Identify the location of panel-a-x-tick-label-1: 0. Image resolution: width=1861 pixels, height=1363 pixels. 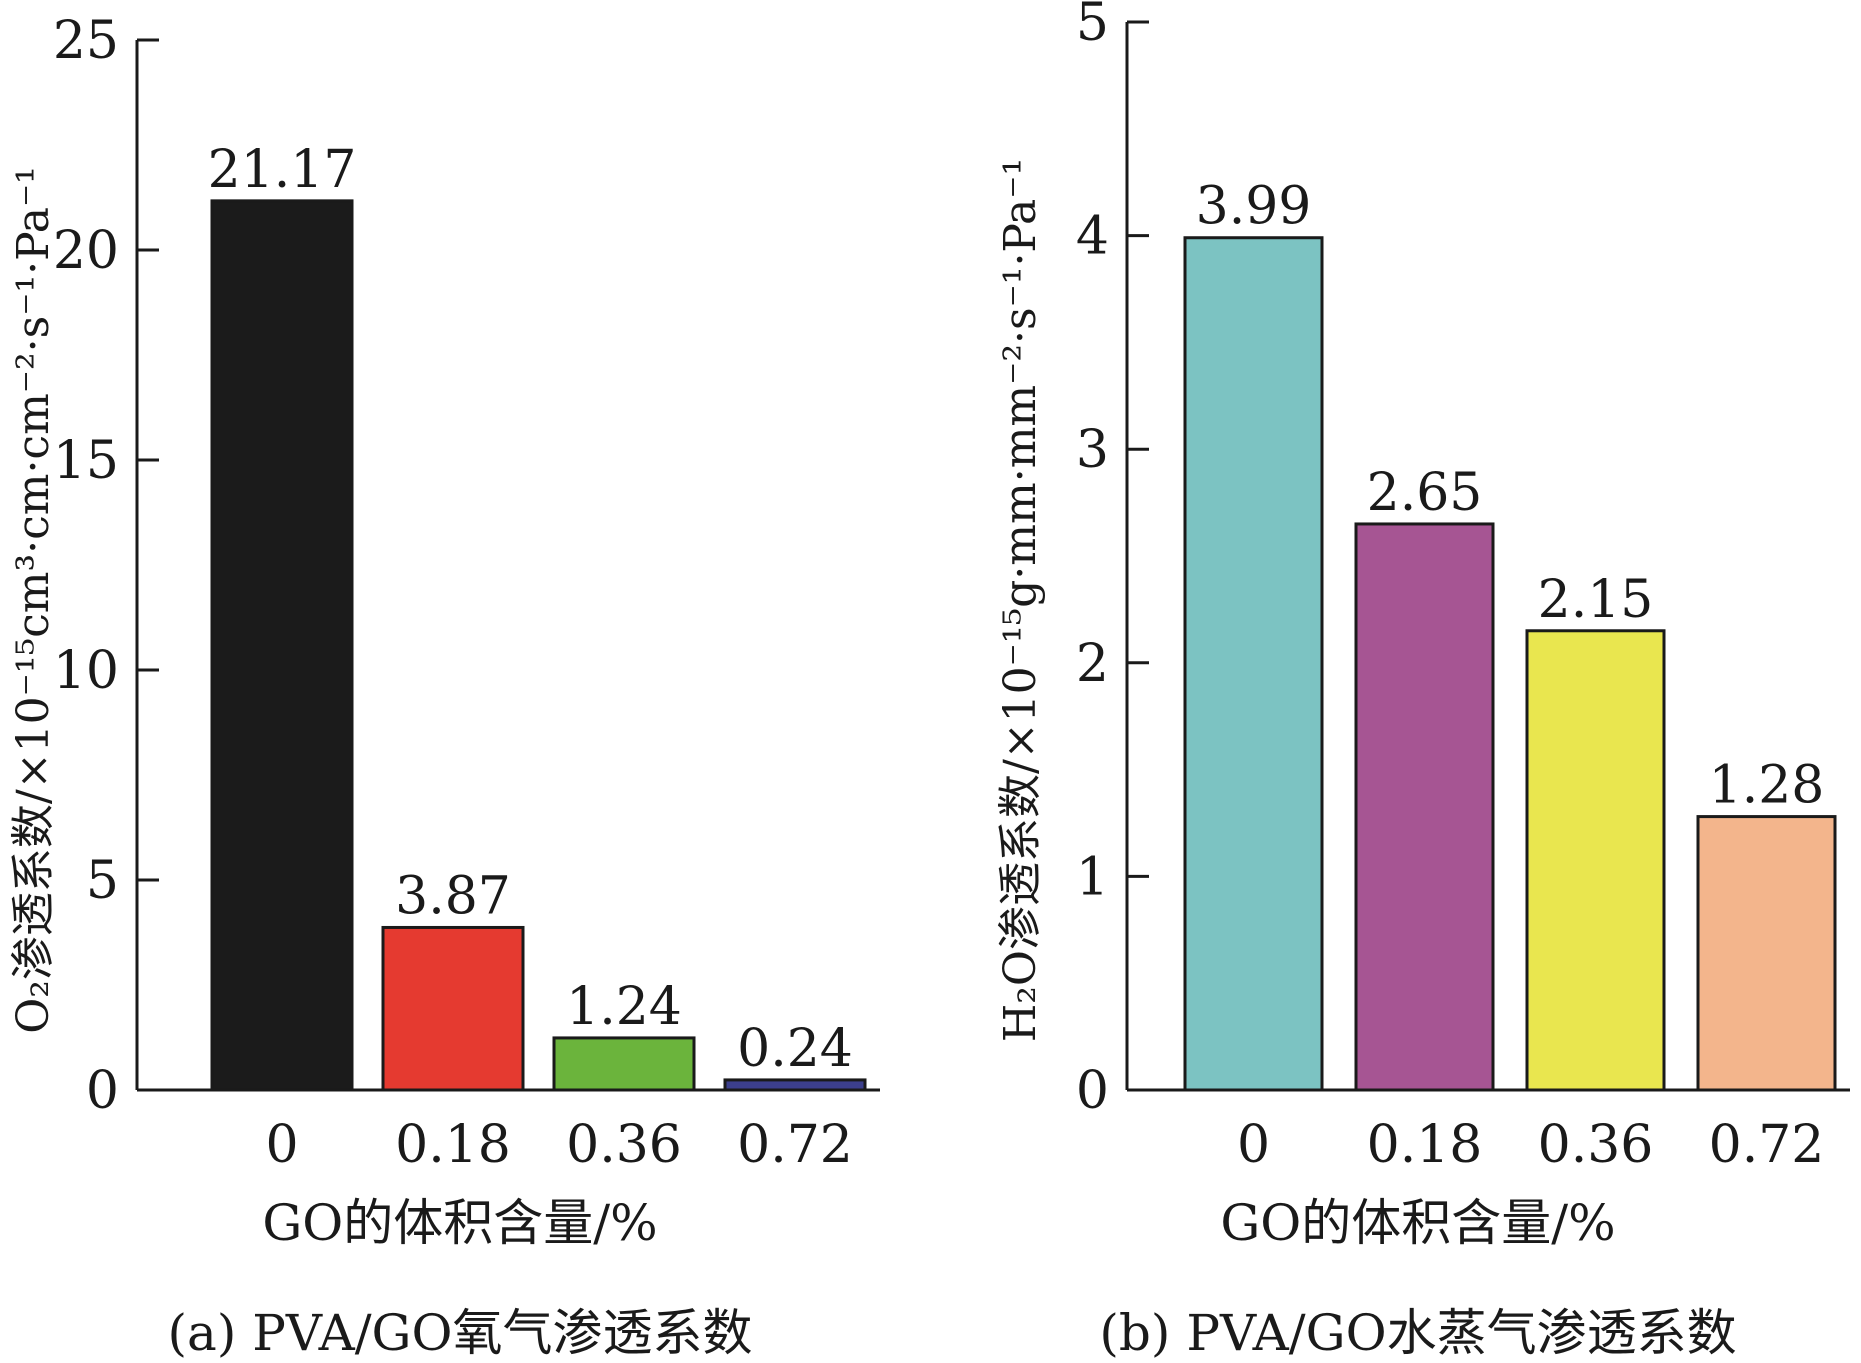
(281, 1145).